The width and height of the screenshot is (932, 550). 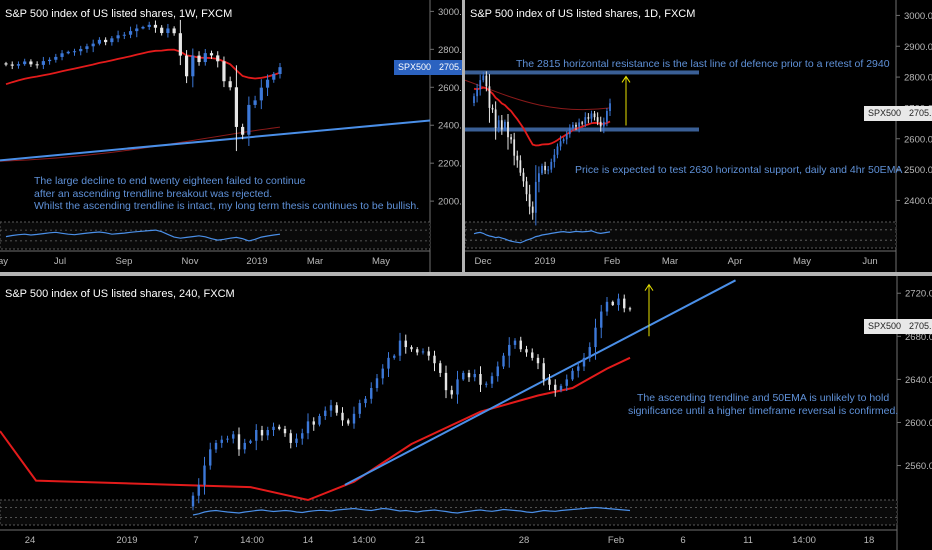 I want to click on daily-price-tag-symbol: SPX500, so click(x=885, y=113).